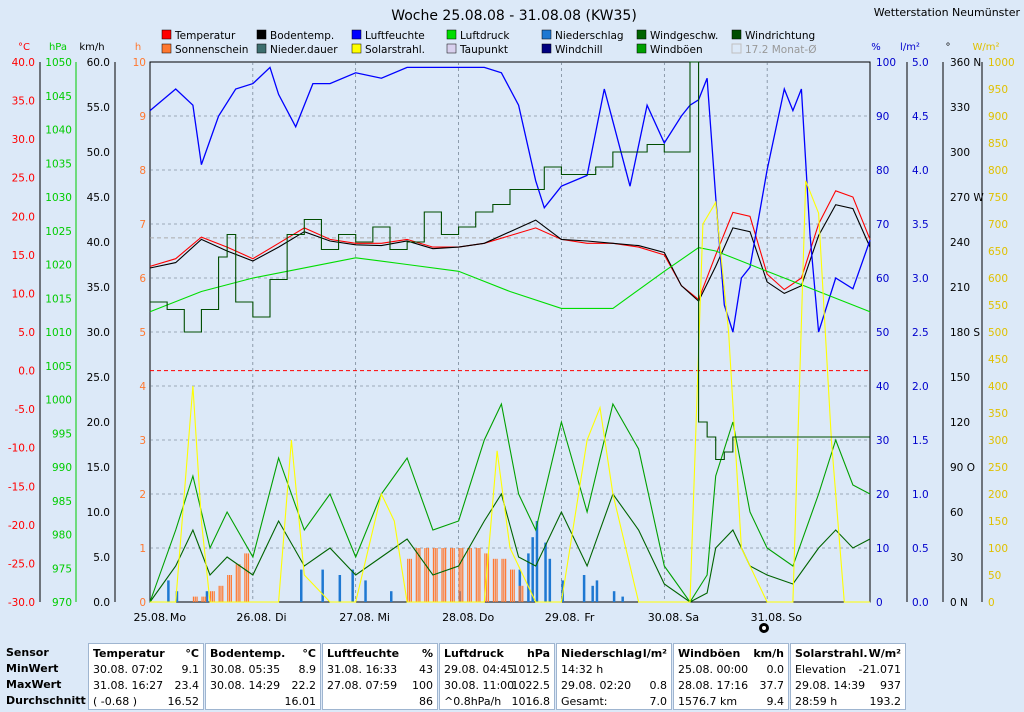 Image resolution: width=1024 pixels, height=712 pixels. I want to click on legend-label: Bodentemp., so click(302, 36).